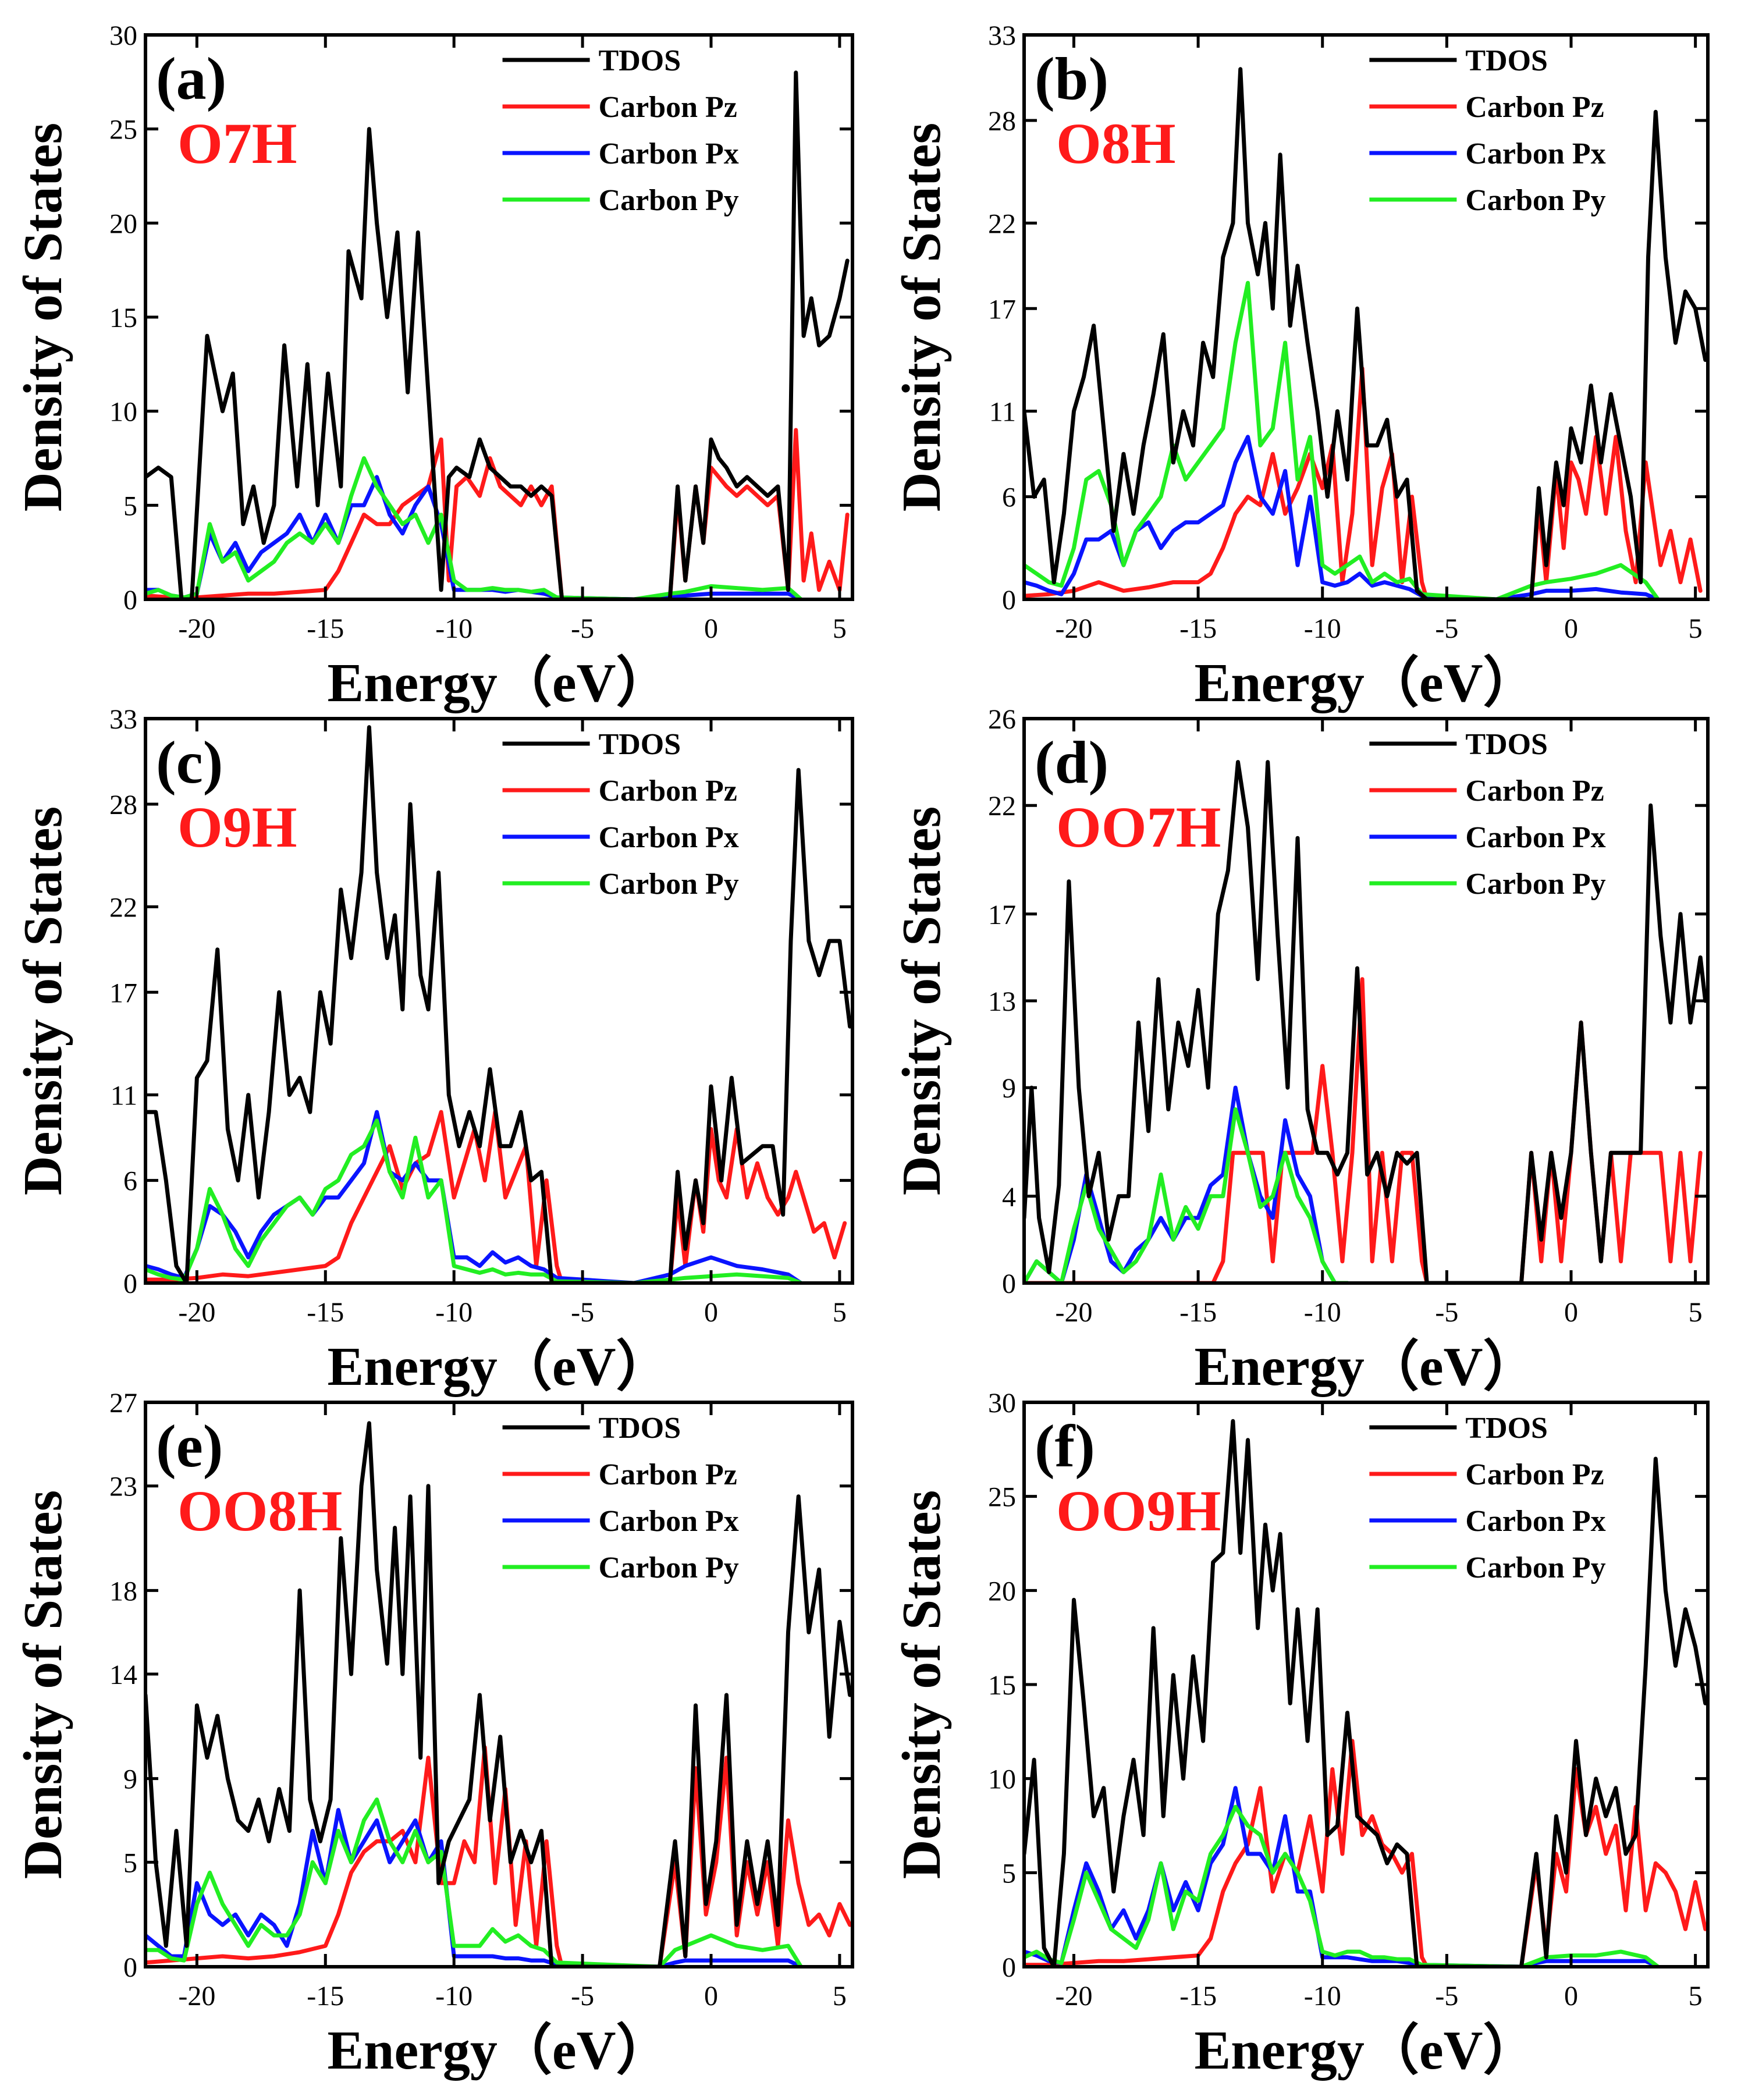  I want to click on plot-frame, so click(499, 1685).